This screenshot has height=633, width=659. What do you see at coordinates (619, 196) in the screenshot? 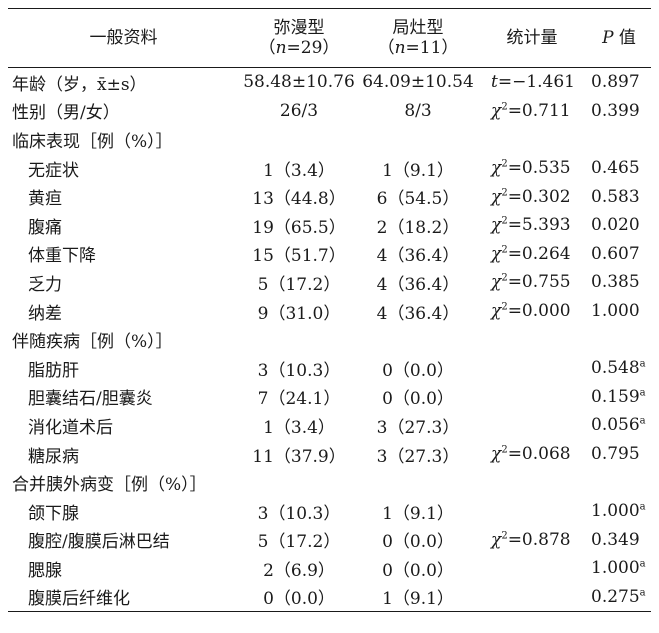
I see `cell-p-value: 0.583` at bounding box center [619, 196].